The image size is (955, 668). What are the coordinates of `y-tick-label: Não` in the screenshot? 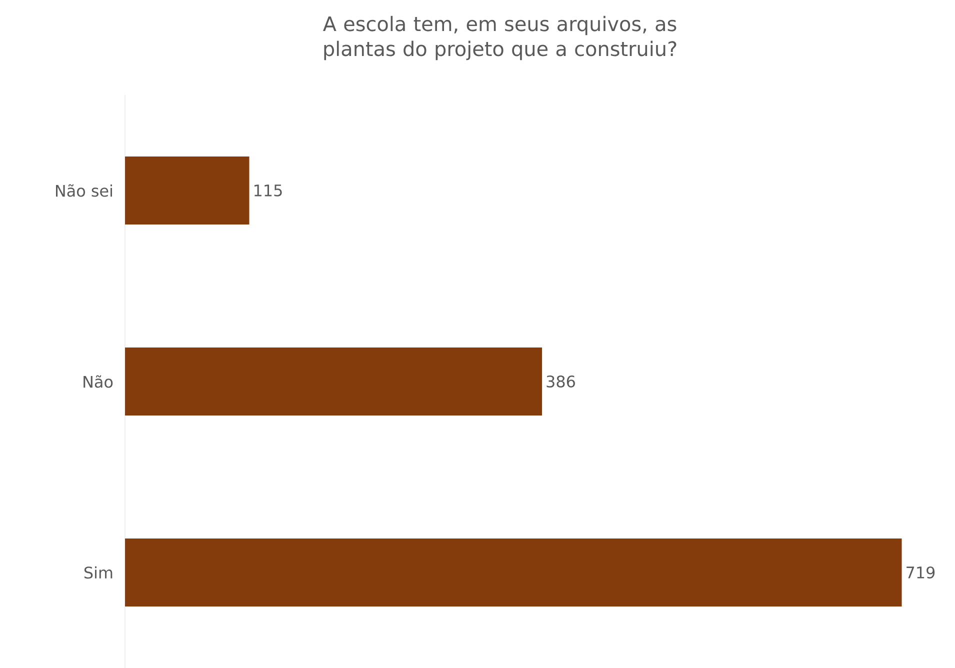 It's located at (98, 381).